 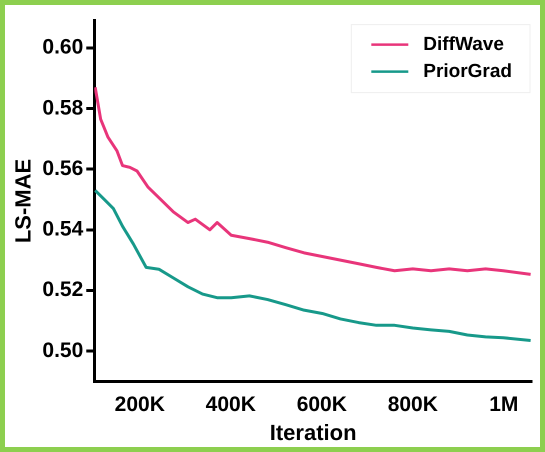 I want to click on x-tick-label: 1M, so click(x=503, y=404).